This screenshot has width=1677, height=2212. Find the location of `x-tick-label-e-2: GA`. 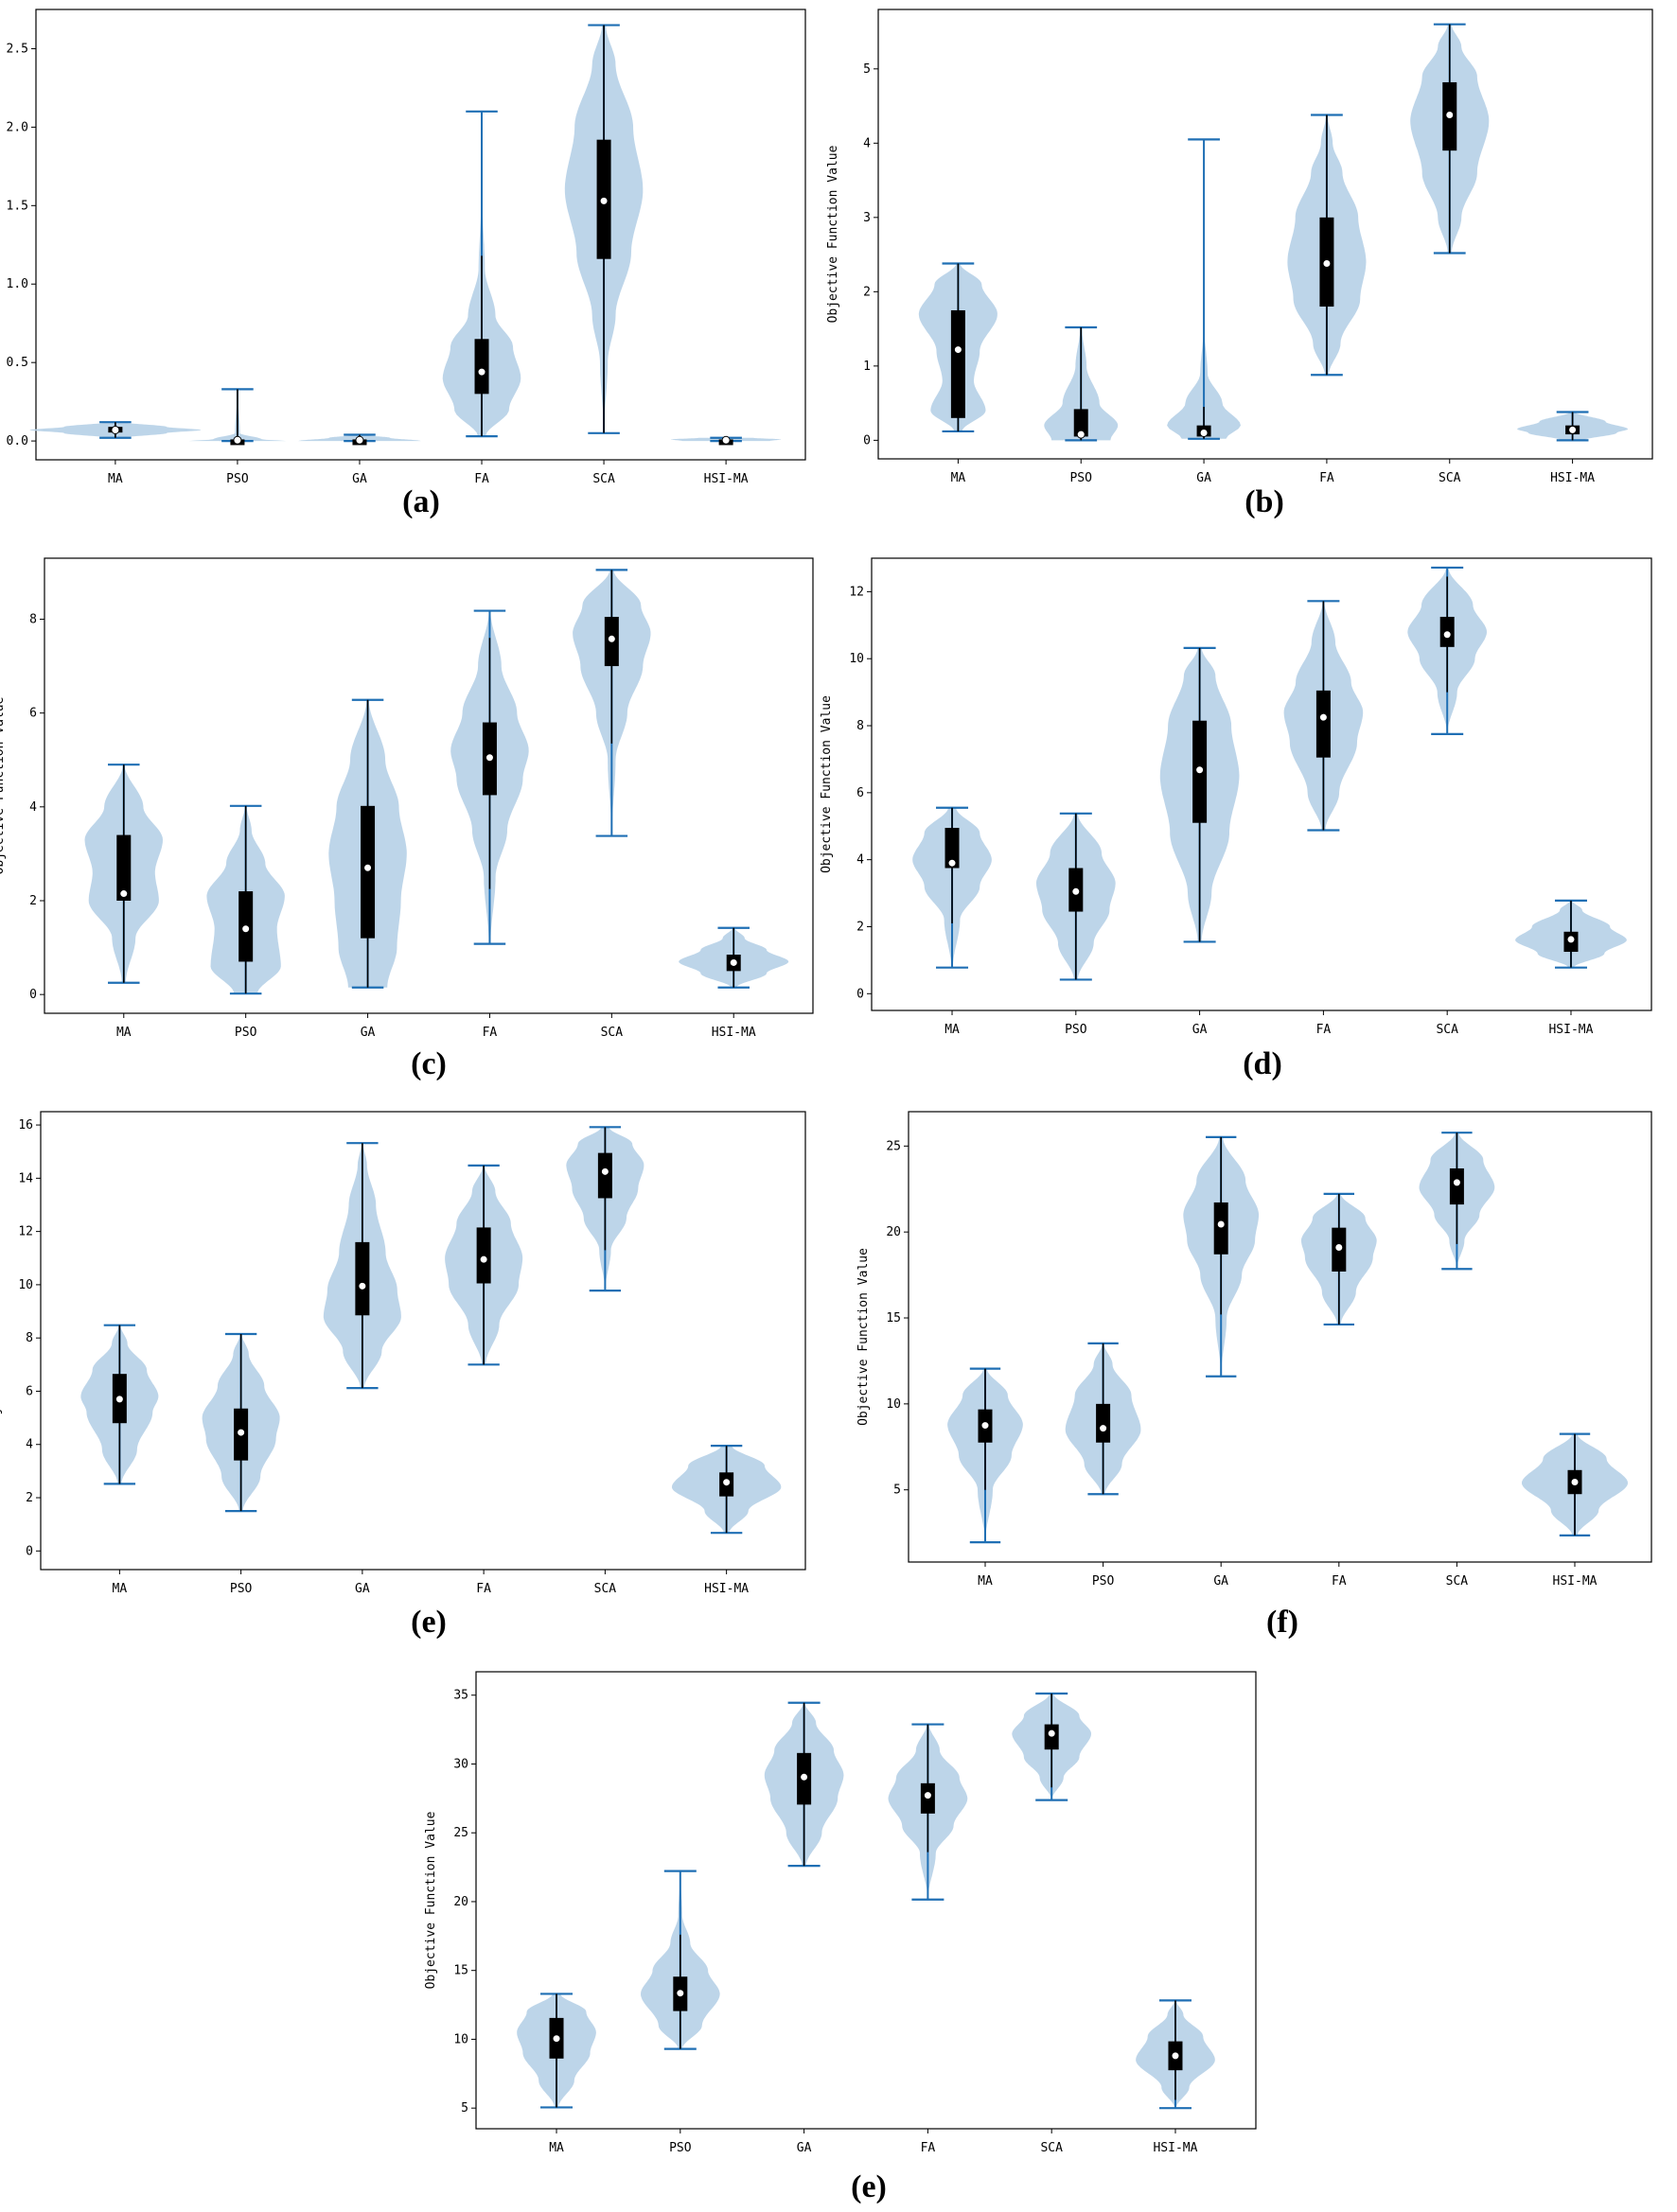

x-tick-label-e-2: GA is located at coordinates (362, 1589).